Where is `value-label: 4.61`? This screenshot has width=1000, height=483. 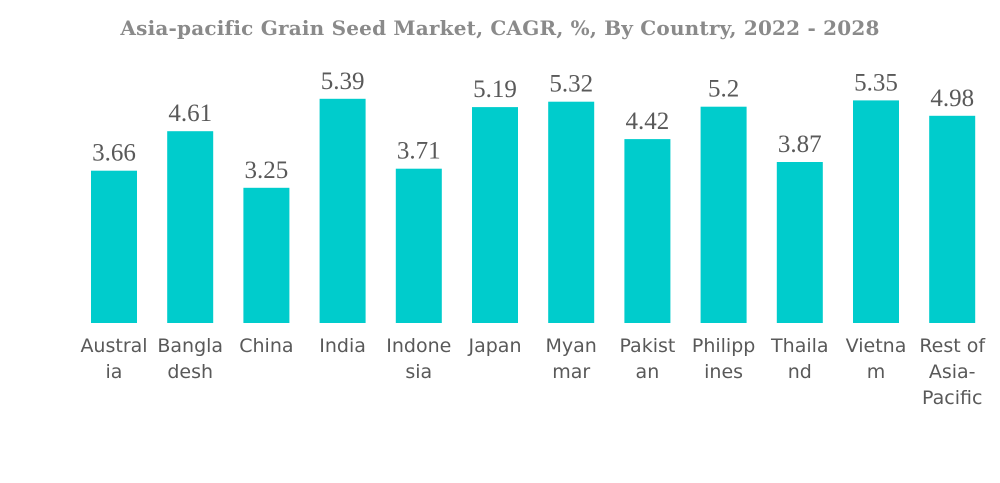 value-label: 4.61 is located at coordinates (190, 113).